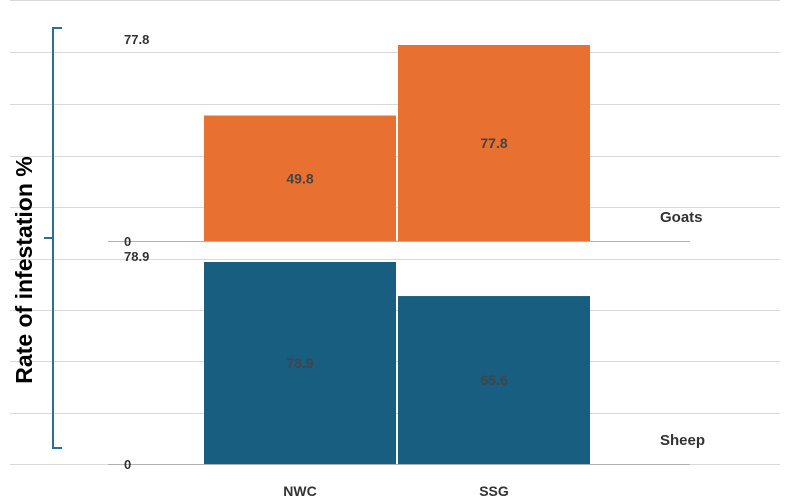  Describe the element at coordinates (57, 238) in the screenshot. I see `y-axis-bracket` at that location.